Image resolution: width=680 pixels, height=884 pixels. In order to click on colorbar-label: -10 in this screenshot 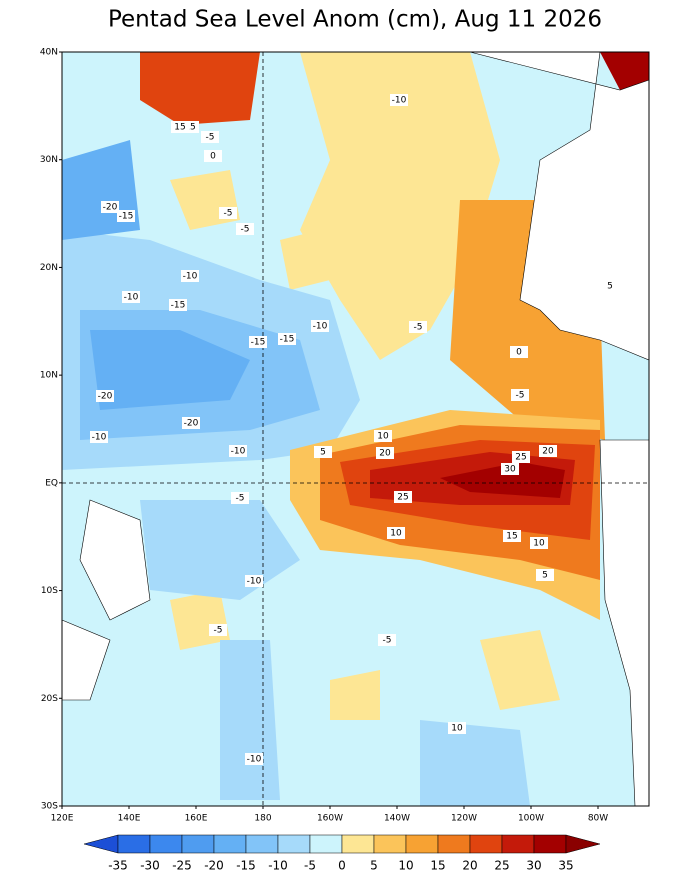, I will do `click(278, 866)`.